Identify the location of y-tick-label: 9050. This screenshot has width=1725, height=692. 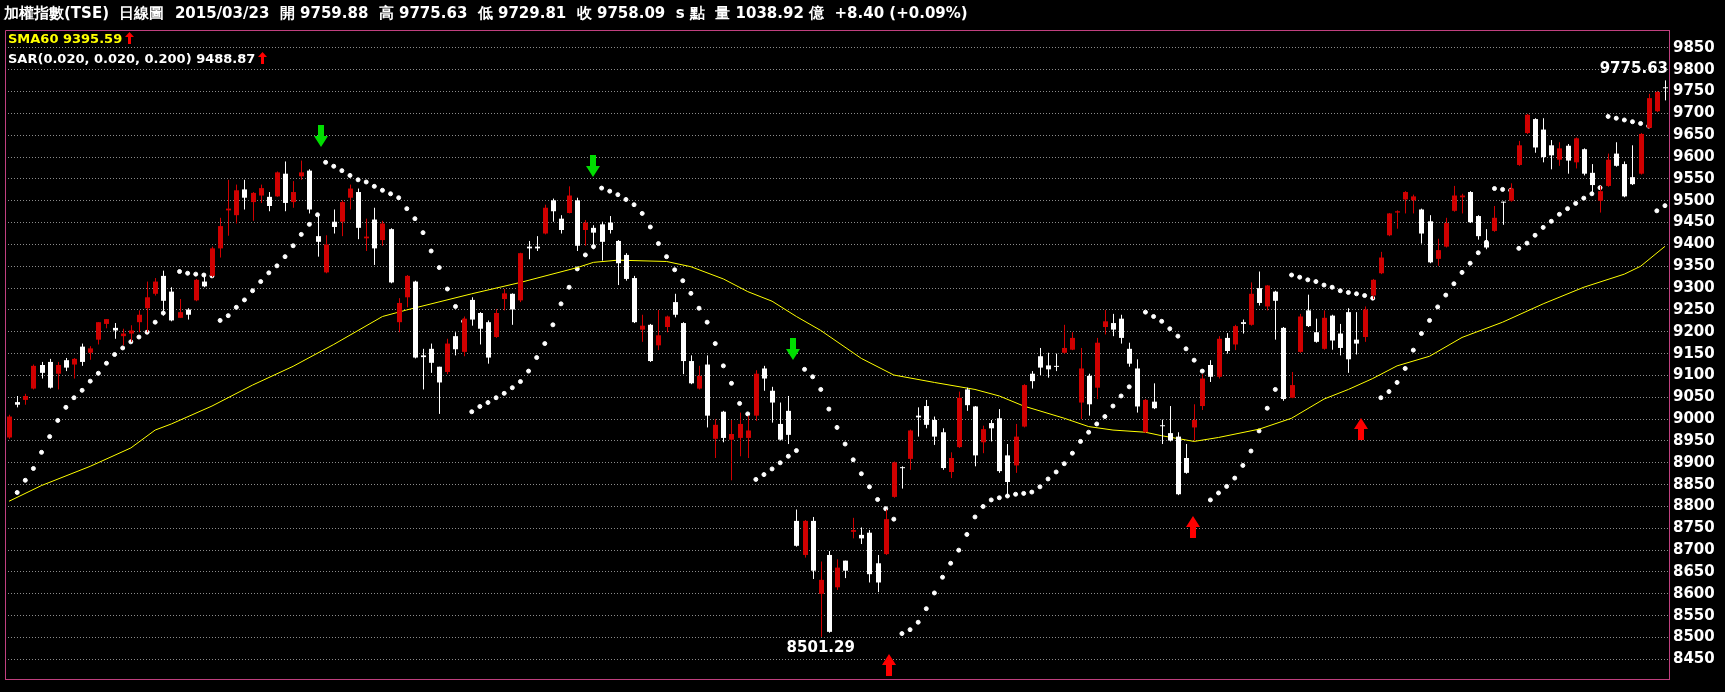
(1694, 396).